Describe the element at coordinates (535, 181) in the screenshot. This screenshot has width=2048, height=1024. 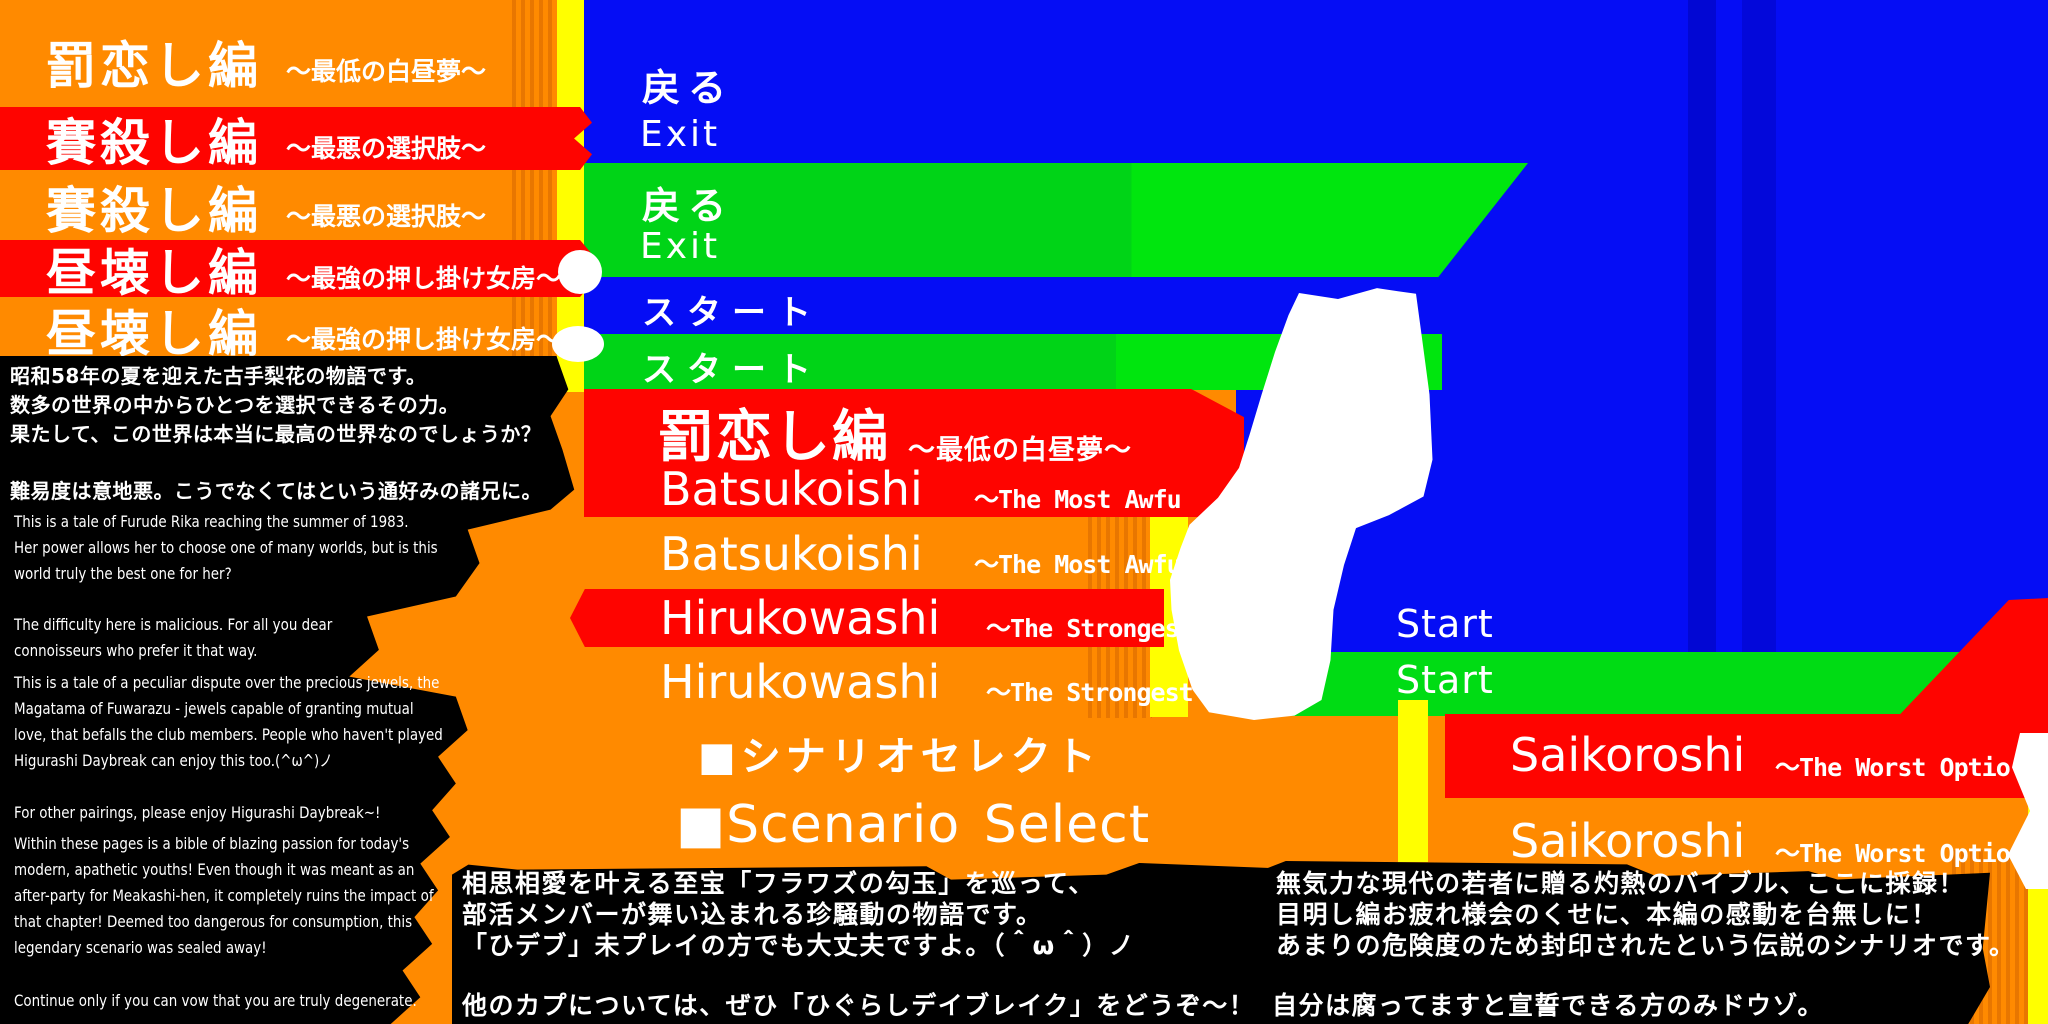
I see `glitch-noise-strip` at that location.